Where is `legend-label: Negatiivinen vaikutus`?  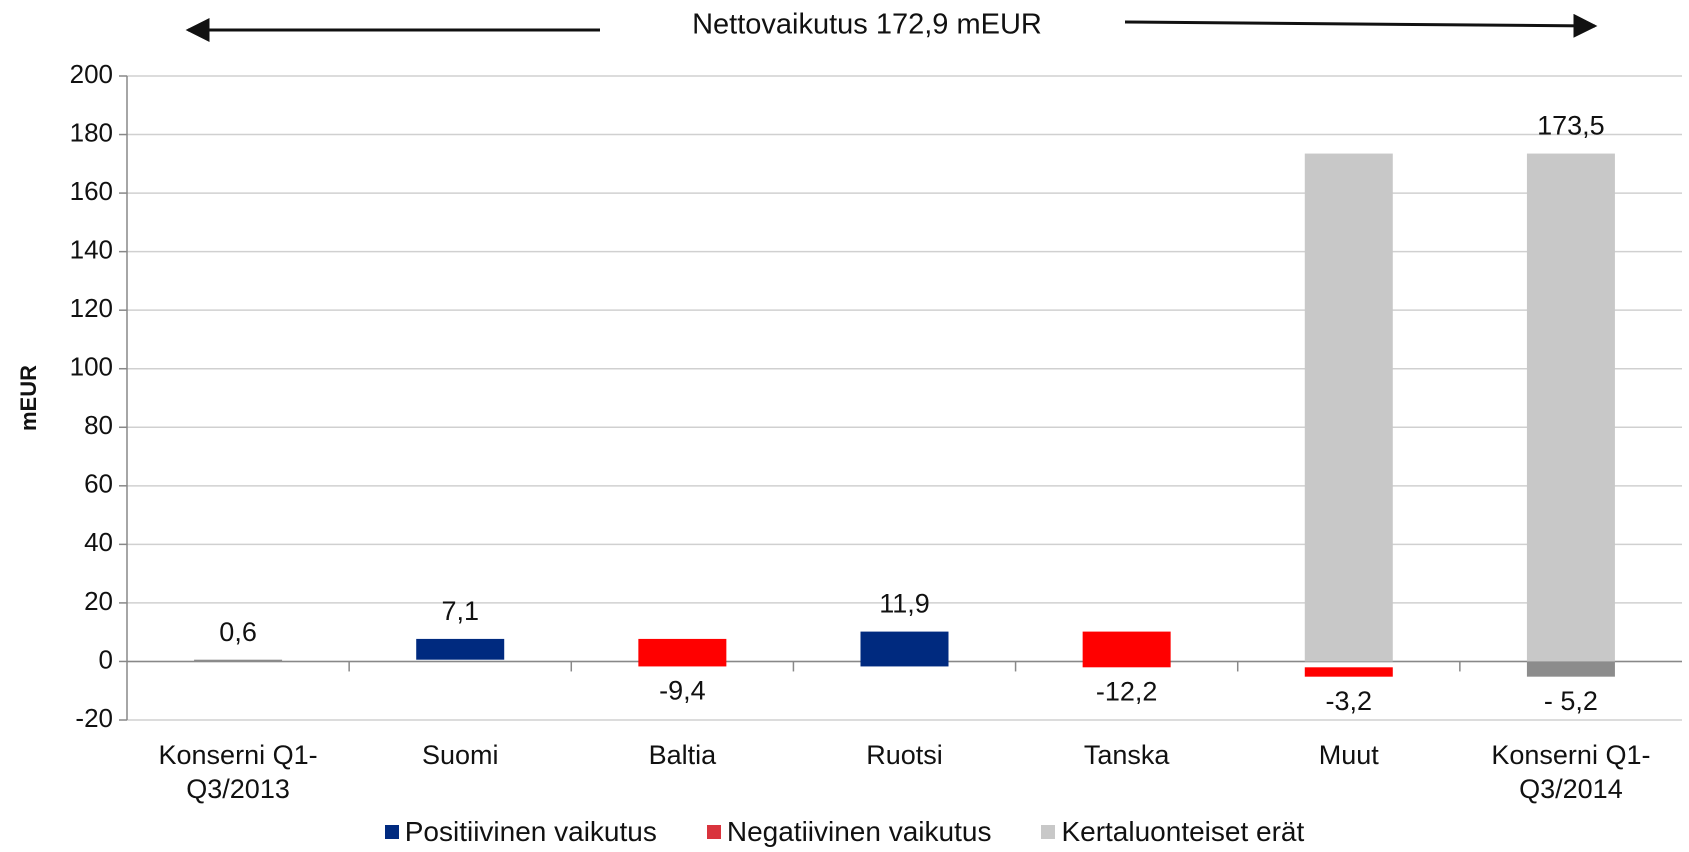
legend-label: Negatiivinen vaikutus is located at coordinates (859, 831).